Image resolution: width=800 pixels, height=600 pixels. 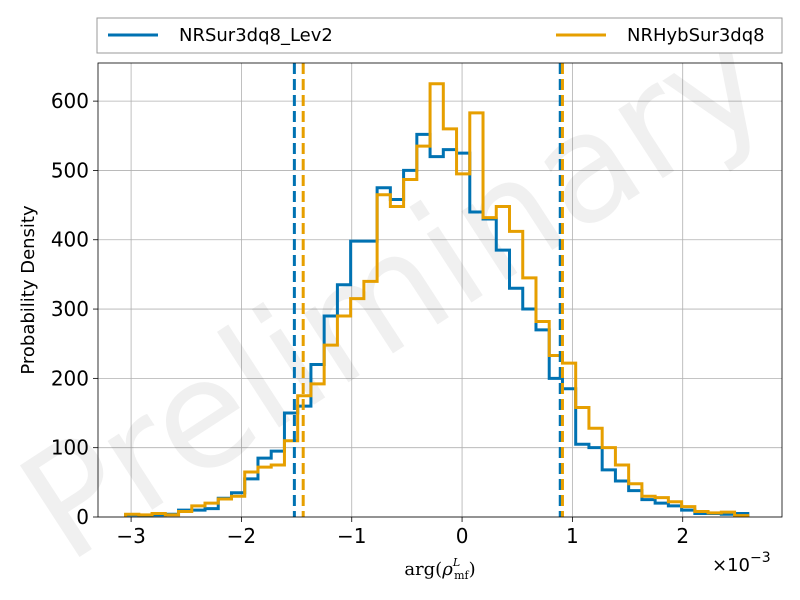 What do you see at coordinates (462, 536) in the screenshot?
I see `x-tick-label: 0` at bounding box center [462, 536].